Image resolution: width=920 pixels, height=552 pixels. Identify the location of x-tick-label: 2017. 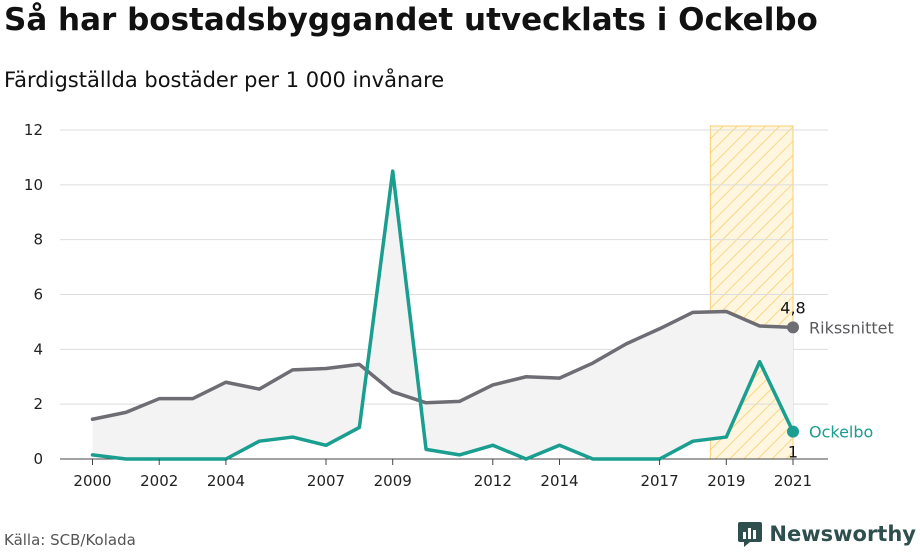
(659, 481).